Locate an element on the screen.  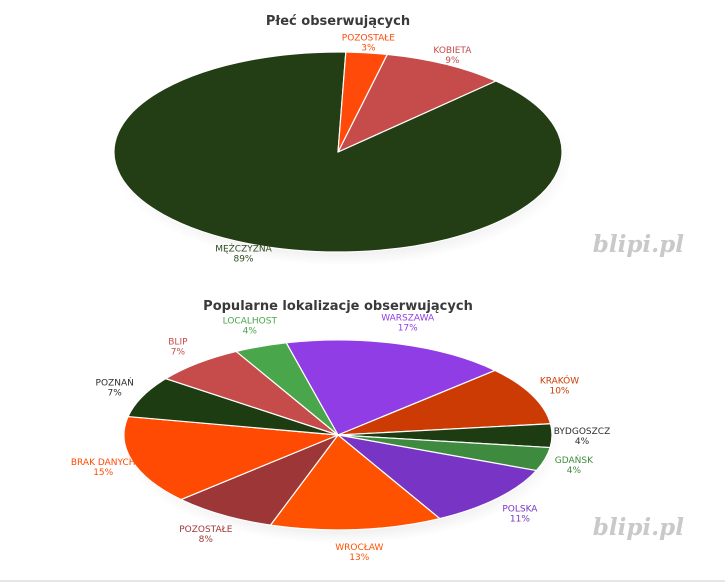
slice-label-name: KRAKÓW is located at coordinates (559, 381).